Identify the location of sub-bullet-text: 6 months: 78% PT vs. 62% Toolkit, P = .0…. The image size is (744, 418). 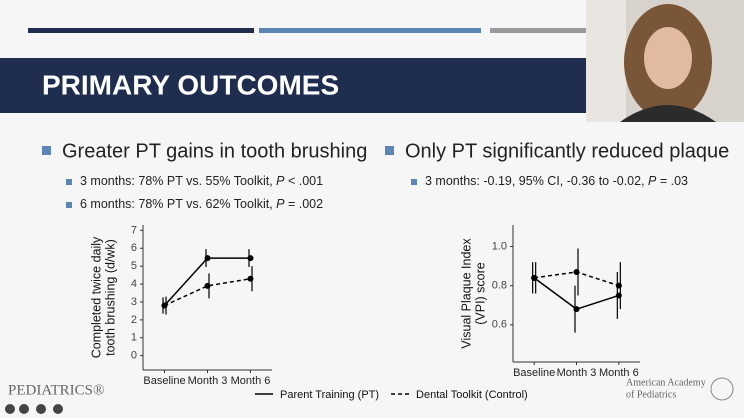
(201, 204).